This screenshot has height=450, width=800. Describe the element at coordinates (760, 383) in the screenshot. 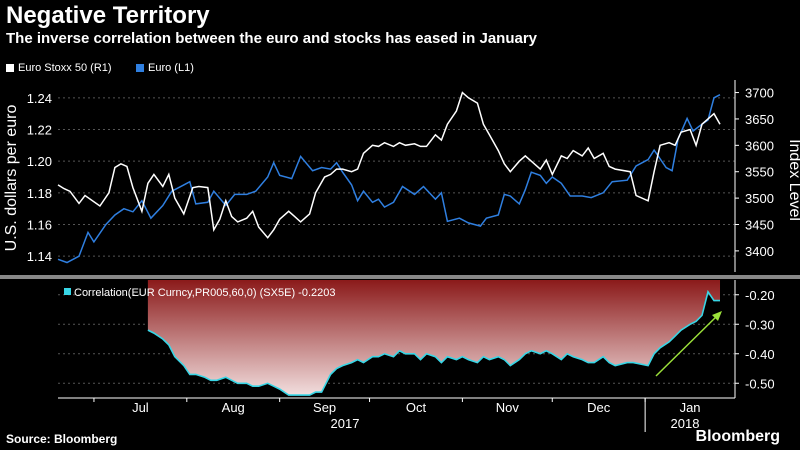

I see `corr-tick-label: -0.50` at that location.